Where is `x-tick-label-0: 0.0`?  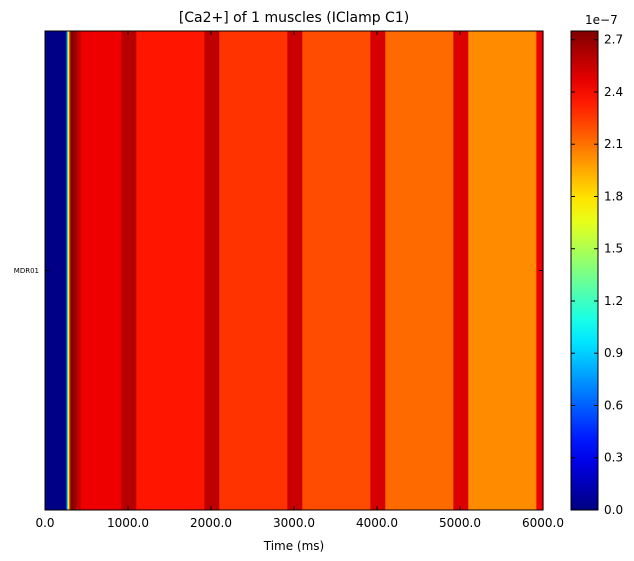
x-tick-label-0: 0.0 is located at coordinates (44, 523).